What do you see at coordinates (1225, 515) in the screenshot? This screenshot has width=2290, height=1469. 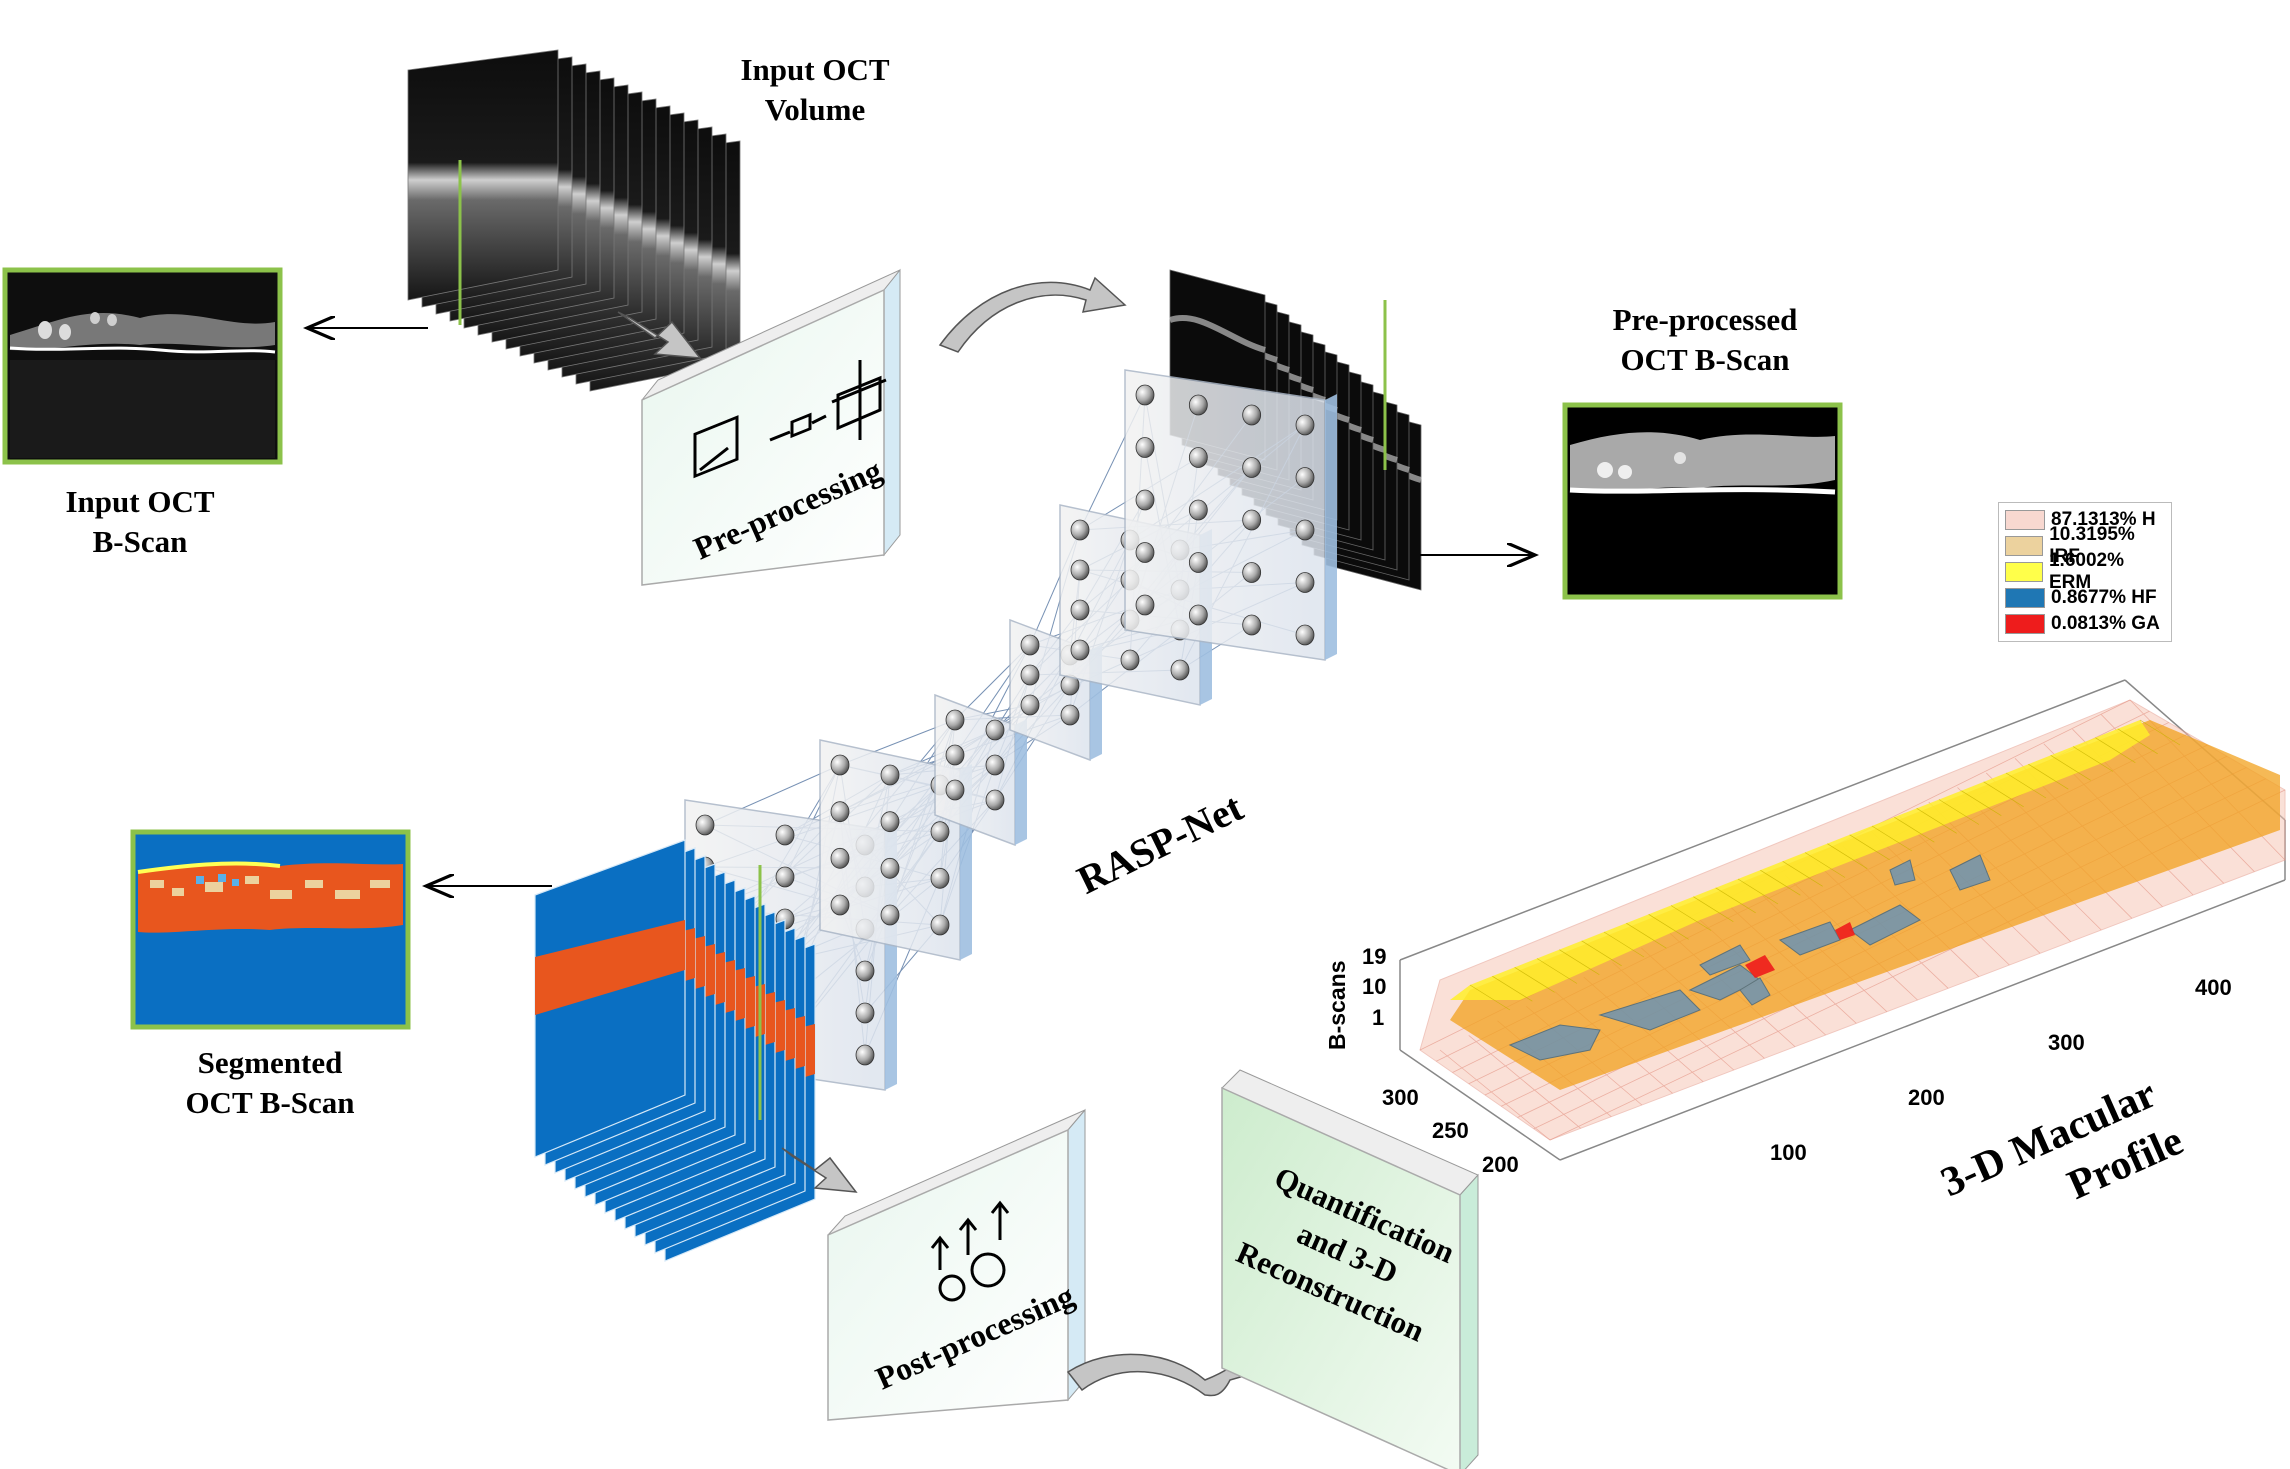 I see `panel-face` at bounding box center [1225, 515].